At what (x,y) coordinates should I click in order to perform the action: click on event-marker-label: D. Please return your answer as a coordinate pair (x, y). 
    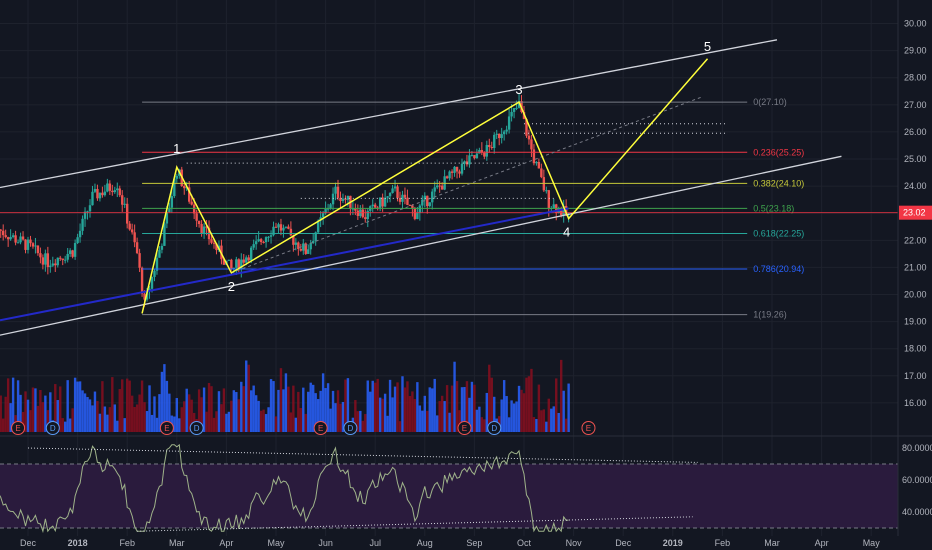
    Looking at the image, I should click on (494, 428).